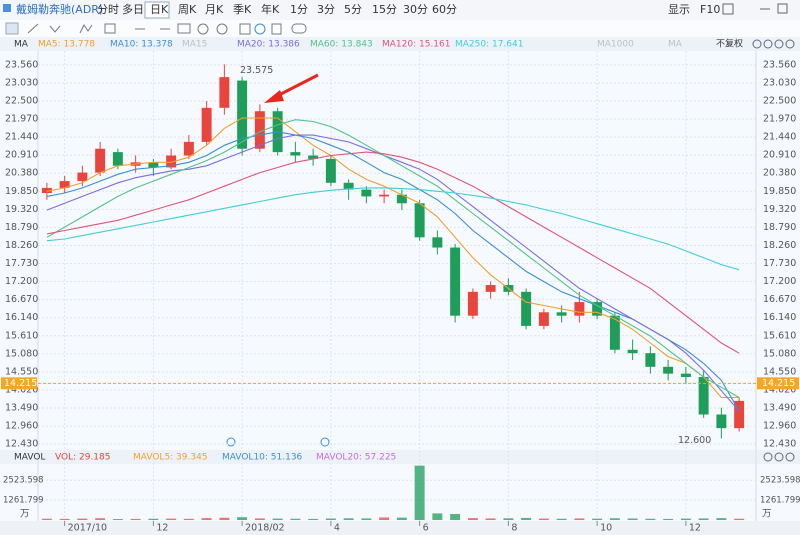 This screenshot has height=535, width=800. Describe the element at coordinates (400, 528) in the screenshot. I see `time-axis` at that location.